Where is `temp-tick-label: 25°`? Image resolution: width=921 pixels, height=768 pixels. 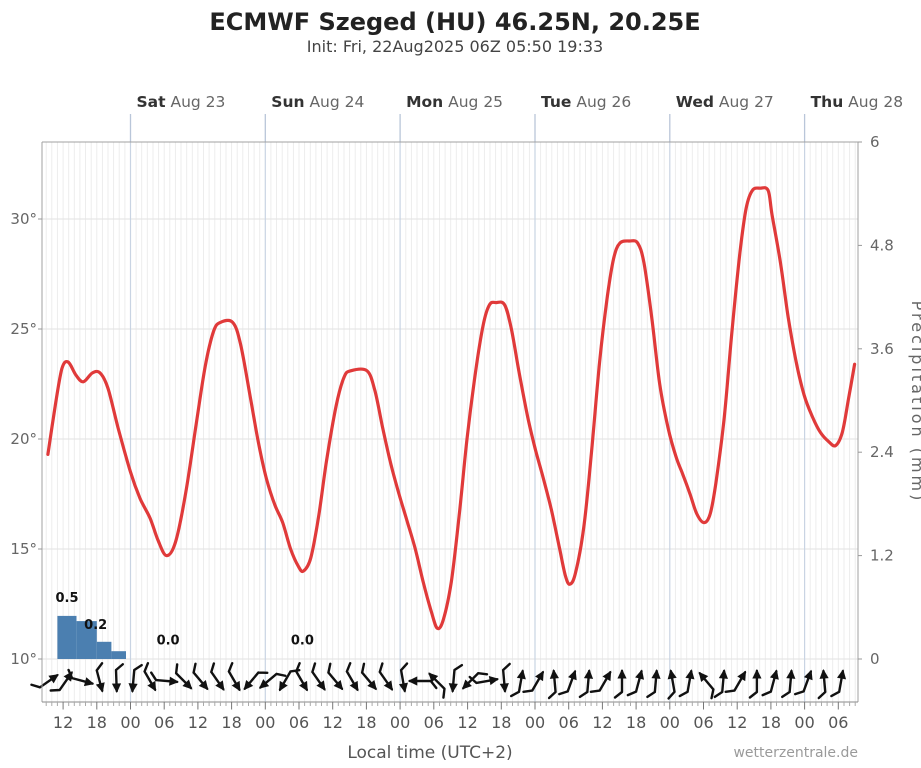 temp-tick-label: 25° is located at coordinates (23, 329).